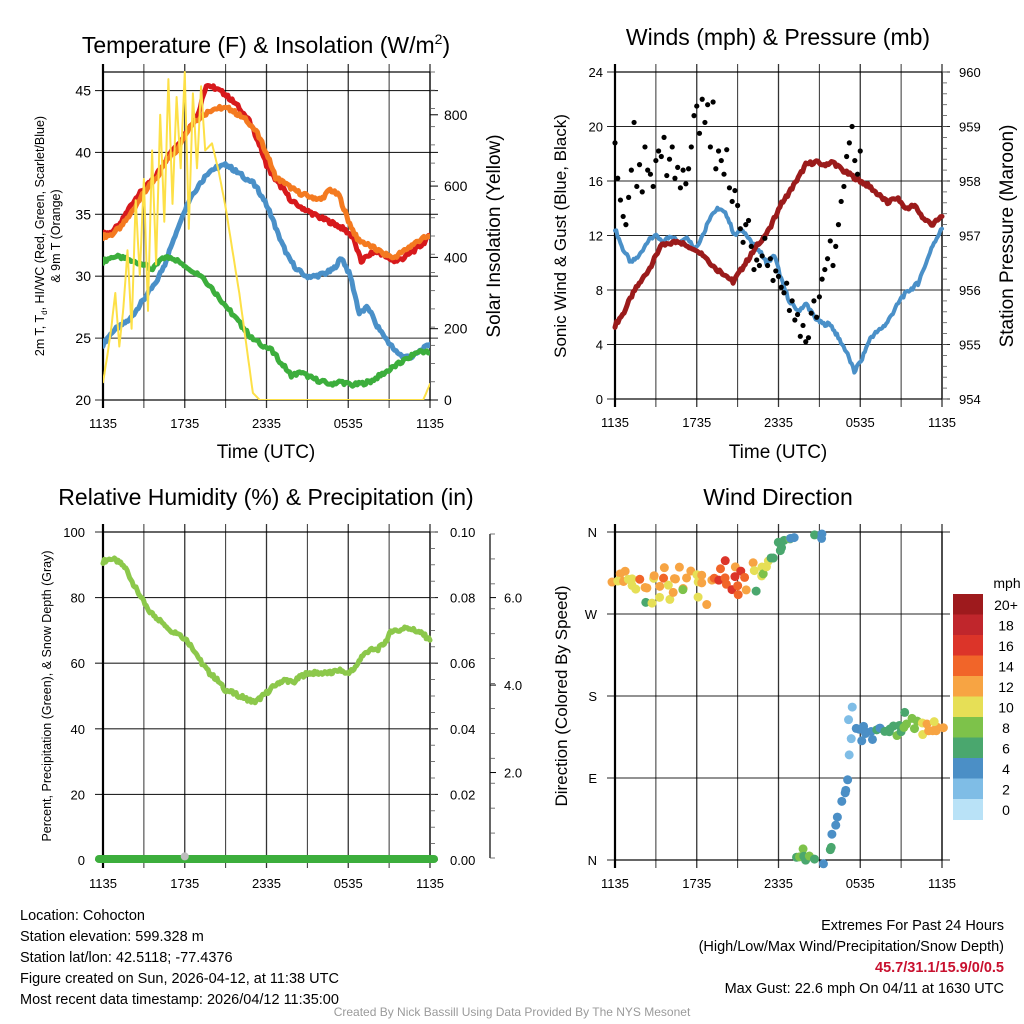  I want to click on series-line-hi-wc, so click(266, 261).